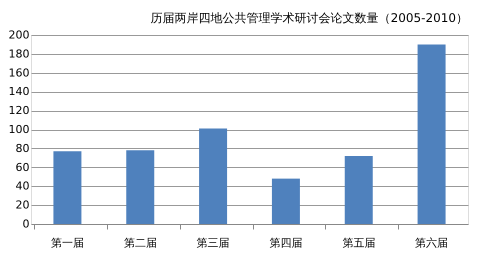  I want to click on y-tick-label: 0, so click(26, 224).